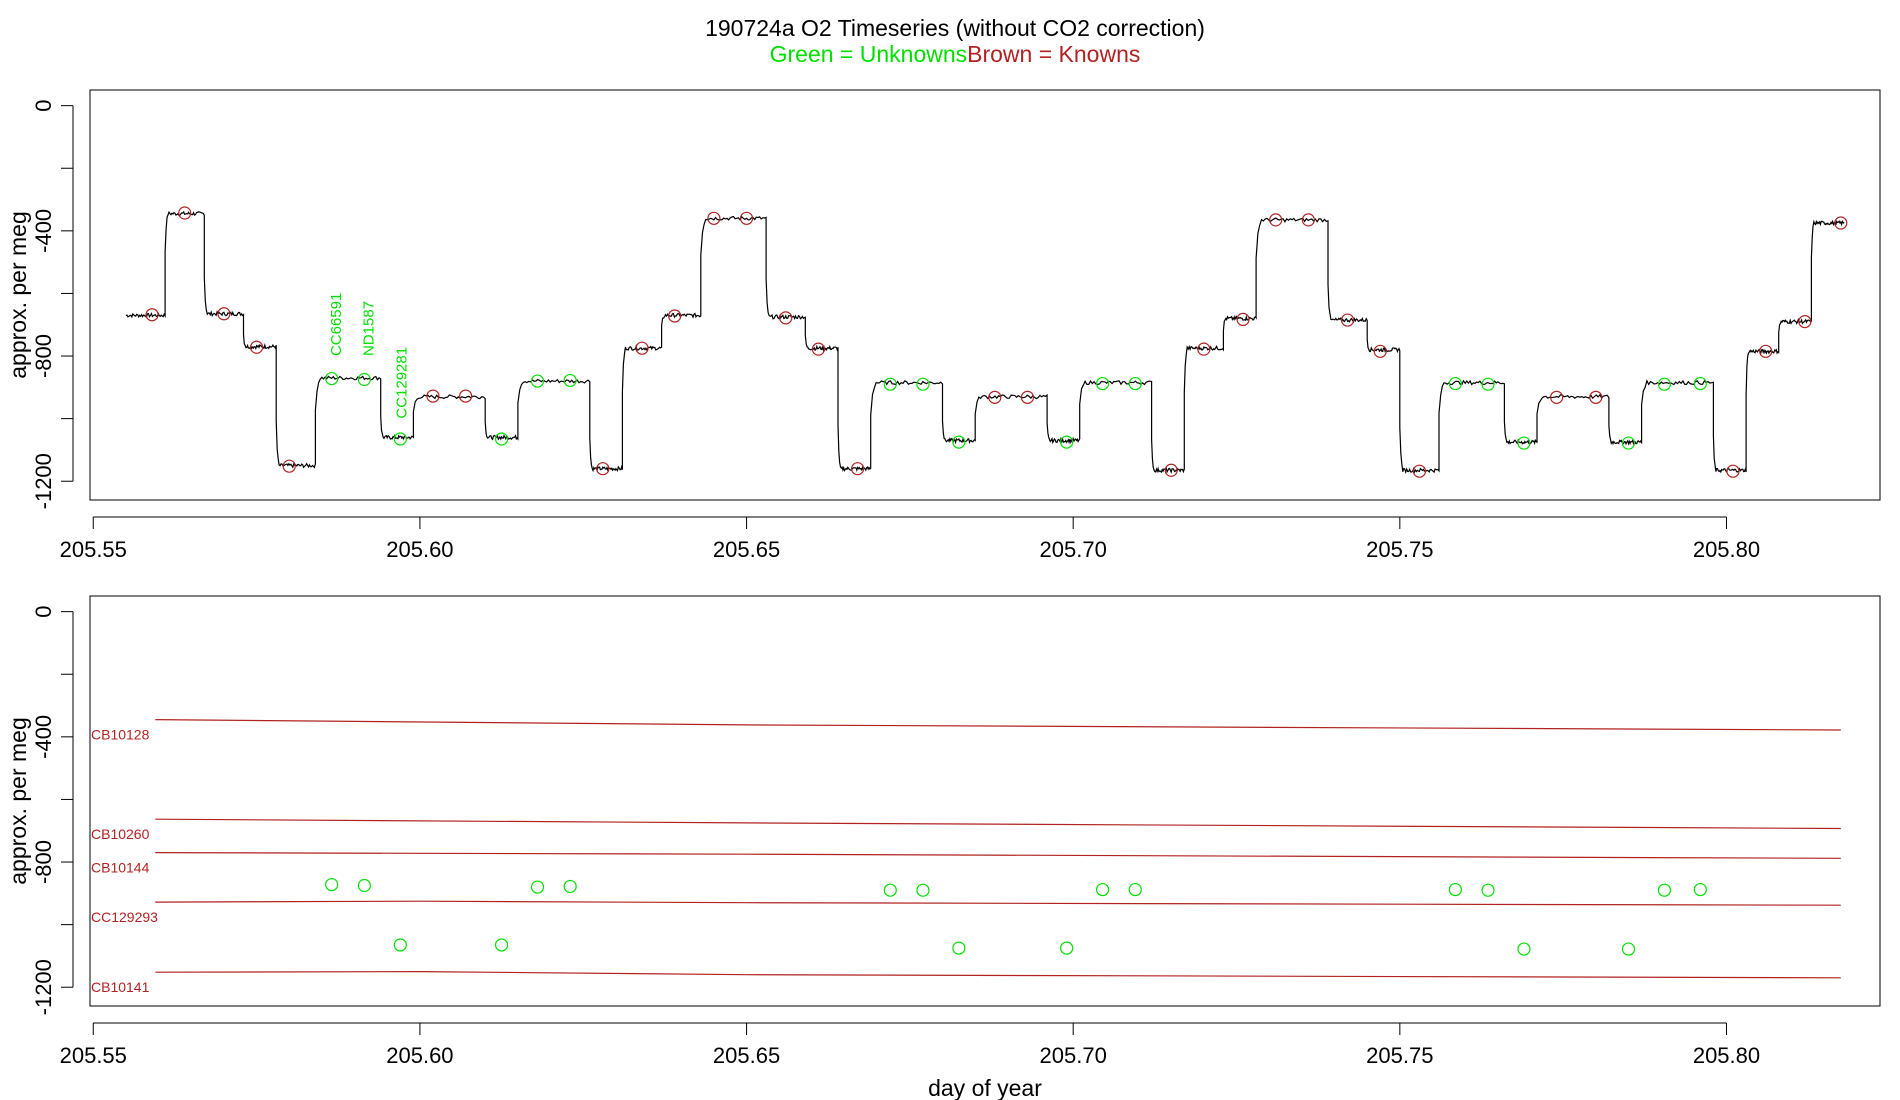  Describe the element at coordinates (336, 324) in the screenshot. I see `sample-annotation: CC66591` at that location.